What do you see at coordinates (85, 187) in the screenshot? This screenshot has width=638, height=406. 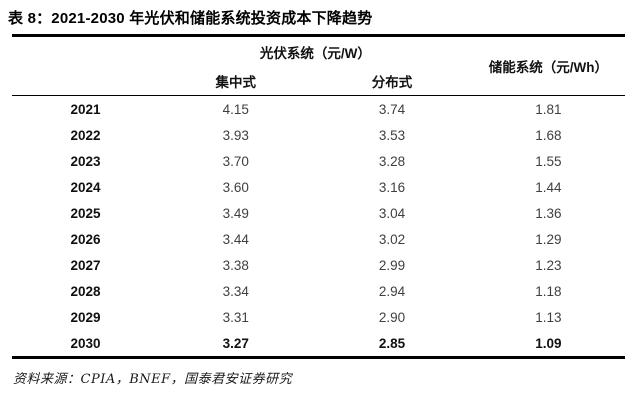 I see `year-cell: 2024` at bounding box center [85, 187].